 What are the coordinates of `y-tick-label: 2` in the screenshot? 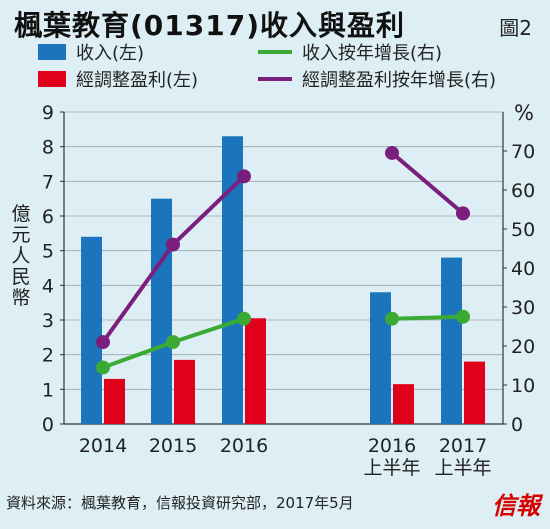 It's located at (48, 356).